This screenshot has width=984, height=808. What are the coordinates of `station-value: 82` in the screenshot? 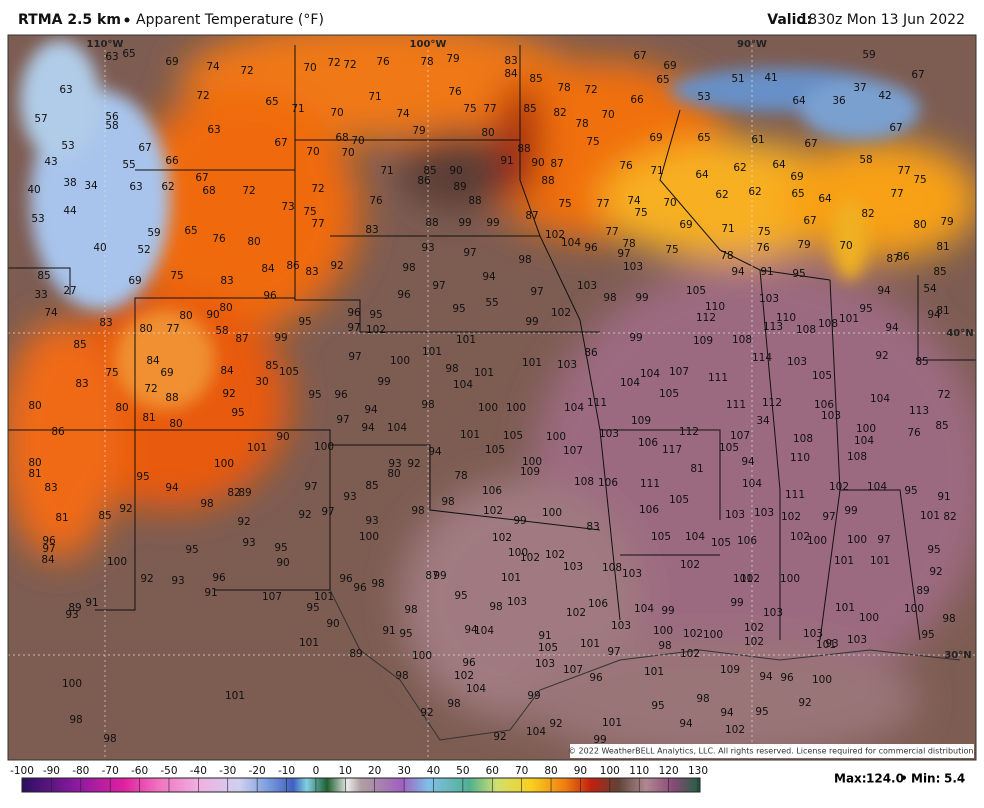 It's located at (559, 113).